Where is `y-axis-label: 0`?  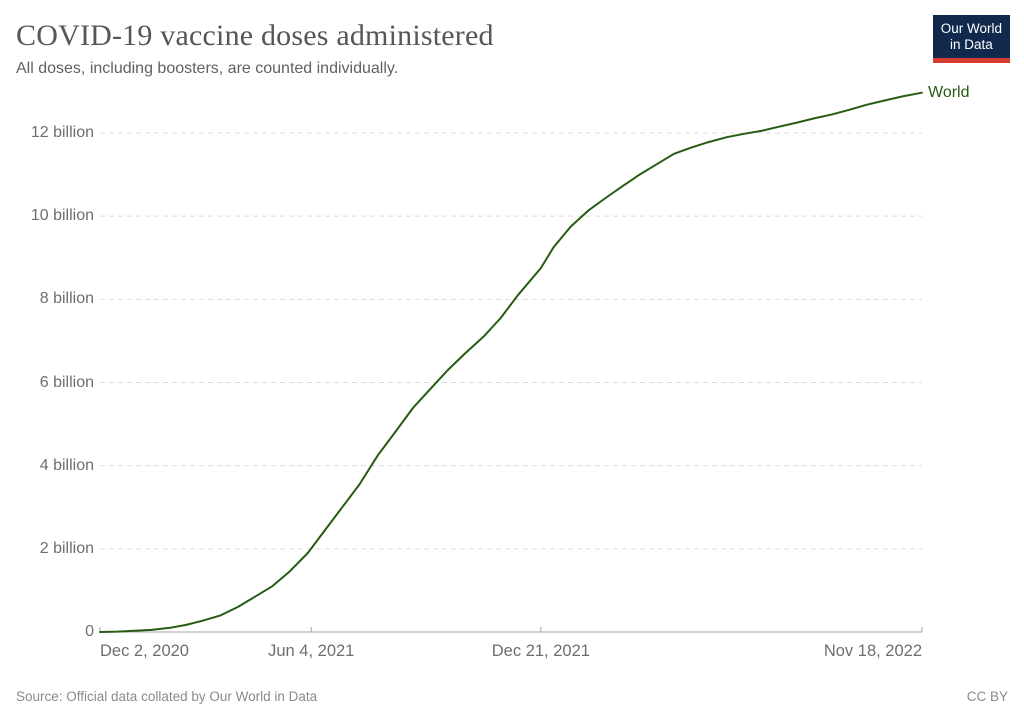 y-axis-label: 0 is located at coordinates (89, 631).